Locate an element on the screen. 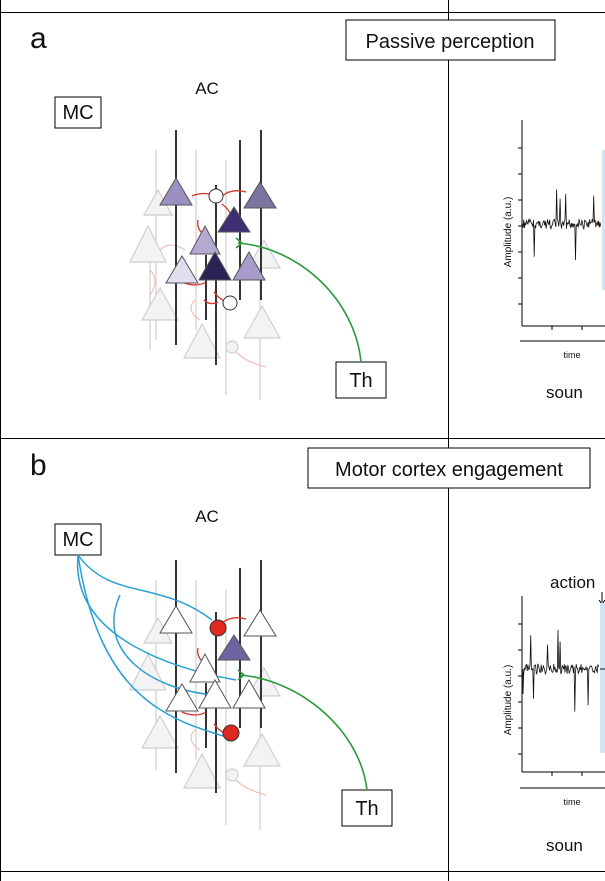 This screenshot has width=605, height=881. panel-b-action-window is located at coordinates (602, 678).